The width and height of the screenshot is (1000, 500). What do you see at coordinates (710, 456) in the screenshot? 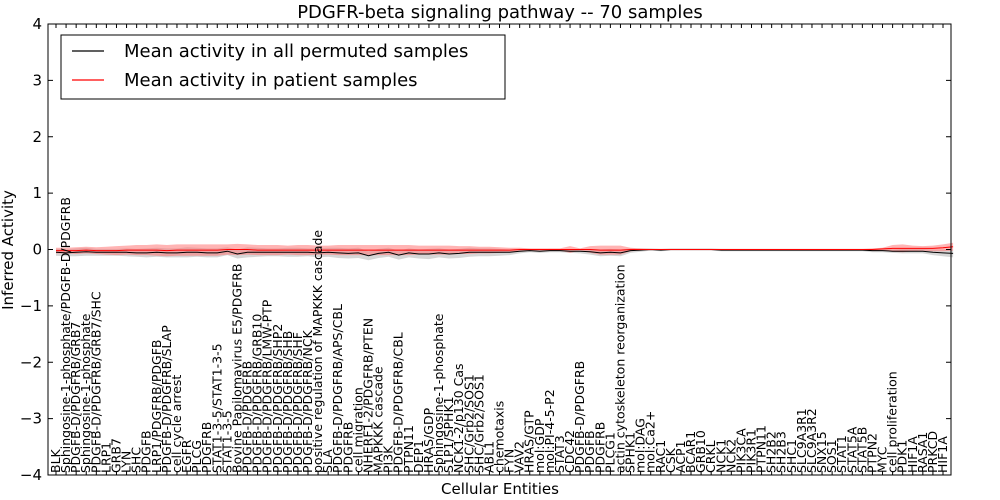
I see `x-tick-label: CRKL` at bounding box center [710, 456].